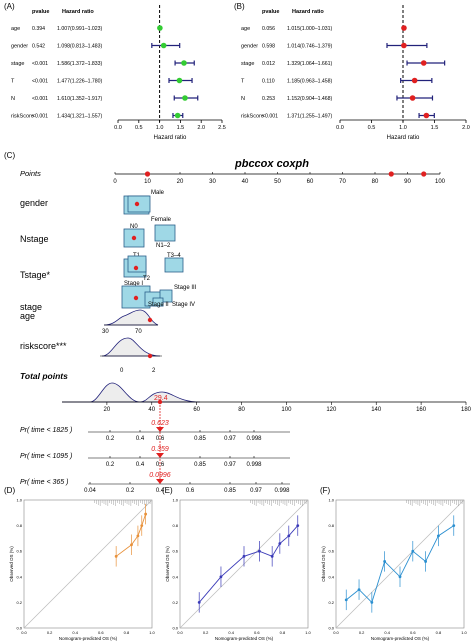 This screenshot has width=474, height=642. What do you see at coordinates (163, 246) in the screenshot?
I see `level-label: N1–2` at bounding box center [163, 246].